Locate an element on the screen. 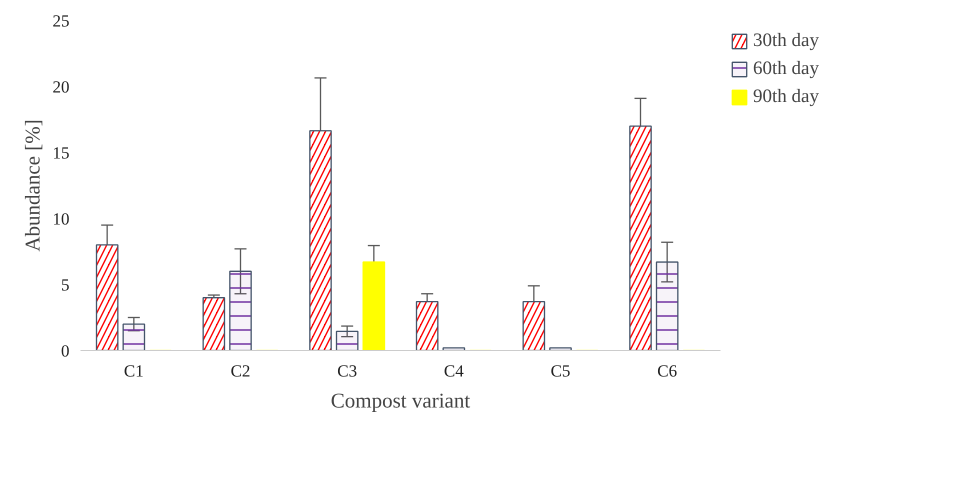 This screenshot has height=479, width=970. x-axis-title: Compost variant is located at coordinates (400, 400).